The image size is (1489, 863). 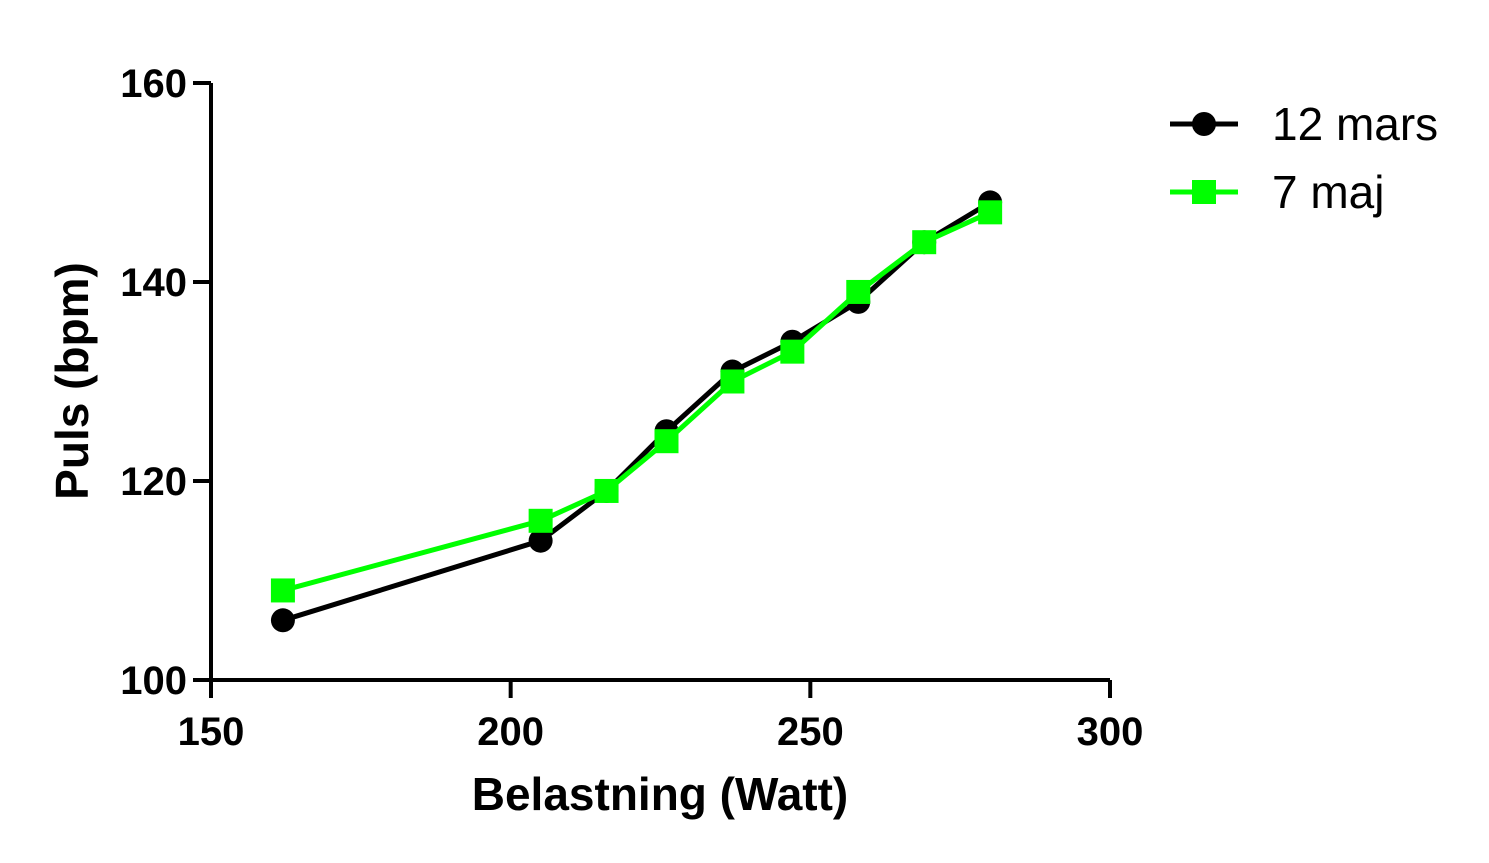 I want to click on x-tick-label: 300, so click(x=1110, y=732).